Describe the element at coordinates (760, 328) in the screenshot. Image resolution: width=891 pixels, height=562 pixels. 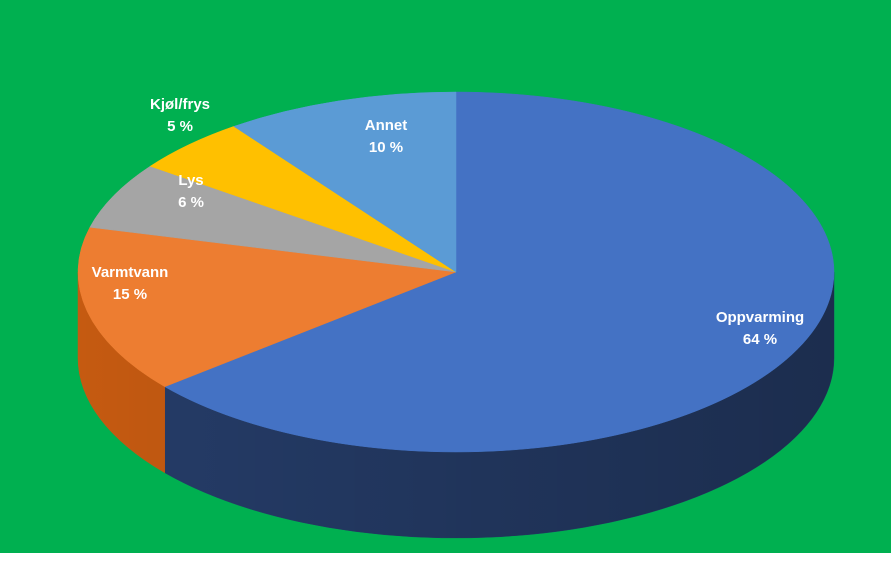
I see `data-label-oppvarming: Oppvarming 64 %` at that location.